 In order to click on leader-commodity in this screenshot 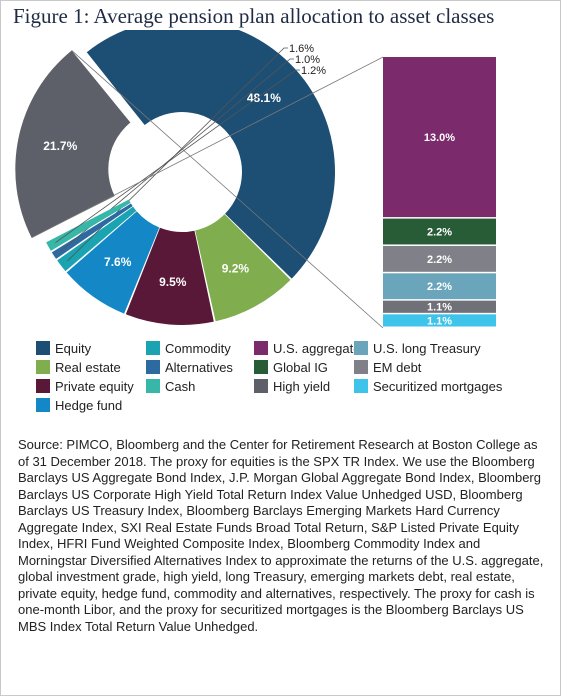, I will do `click(177, 154)`.